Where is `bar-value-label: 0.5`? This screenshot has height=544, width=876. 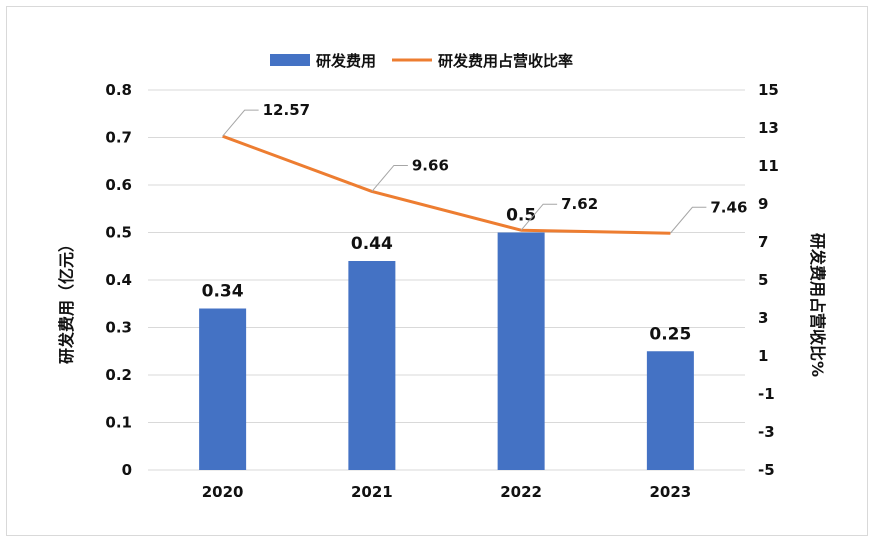 bar-value-label: 0.5 is located at coordinates (521, 216).